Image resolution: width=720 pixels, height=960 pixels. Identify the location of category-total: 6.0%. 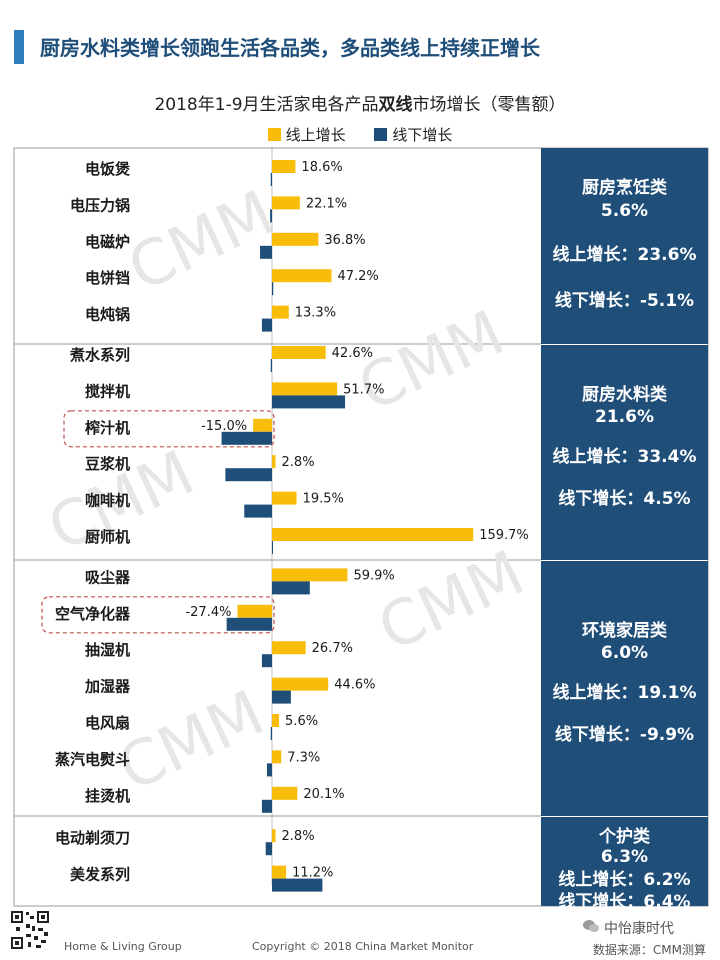
(624, 653).